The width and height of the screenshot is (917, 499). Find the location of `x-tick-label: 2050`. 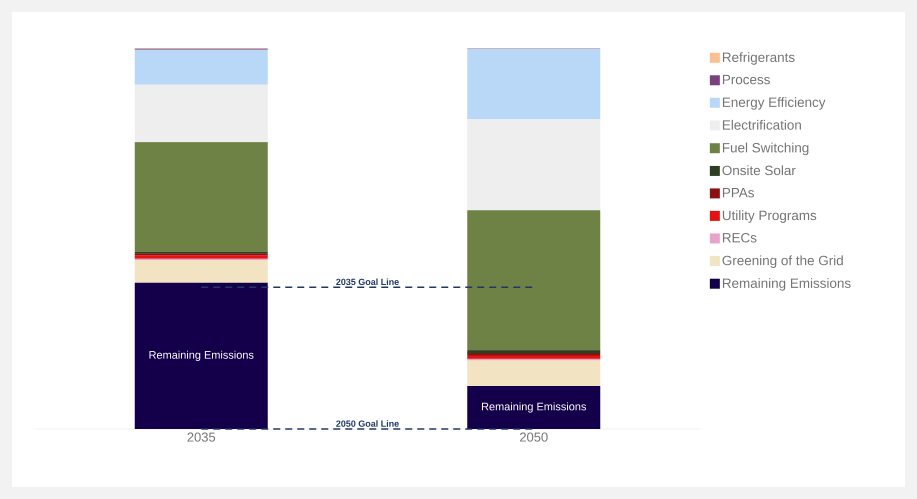

x-tick-label: 2050 is located at coordinates (534, 437).